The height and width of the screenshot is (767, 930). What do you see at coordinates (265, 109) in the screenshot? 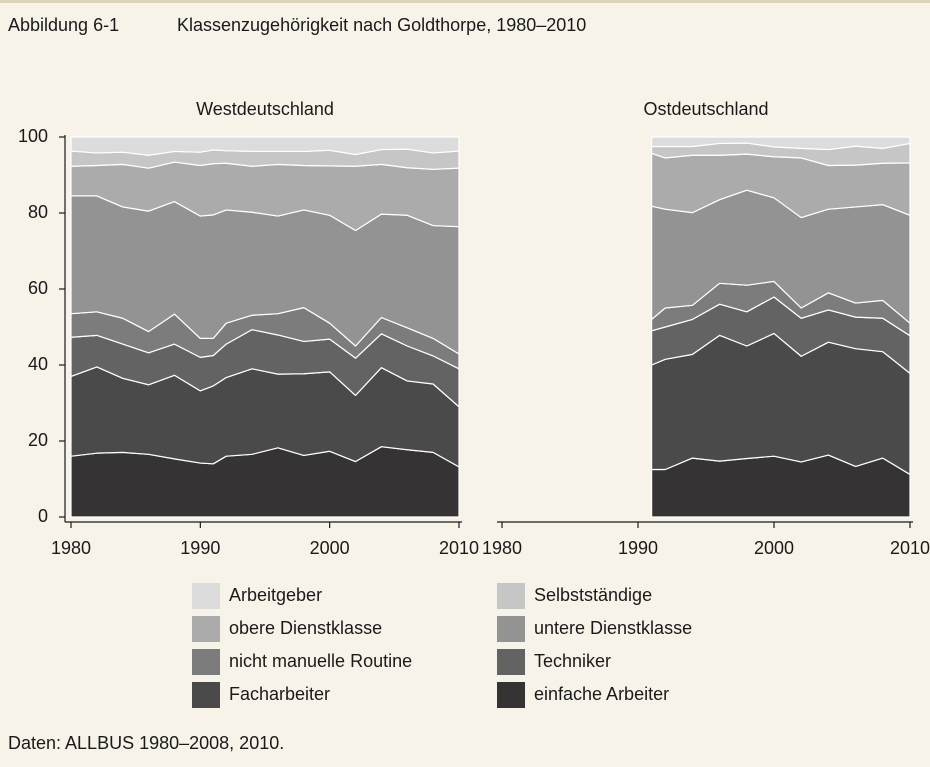
I see `chart-title: Westdeutschland` at bounding box center [265, 109].